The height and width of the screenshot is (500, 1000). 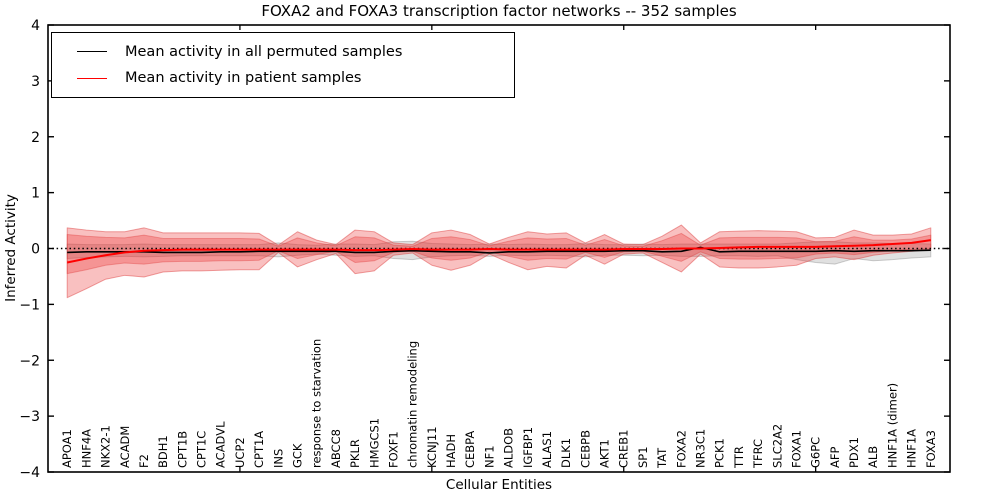 I want to click on legend-label-patient: Mean activity in patient samples, so click(x=243, y=78).